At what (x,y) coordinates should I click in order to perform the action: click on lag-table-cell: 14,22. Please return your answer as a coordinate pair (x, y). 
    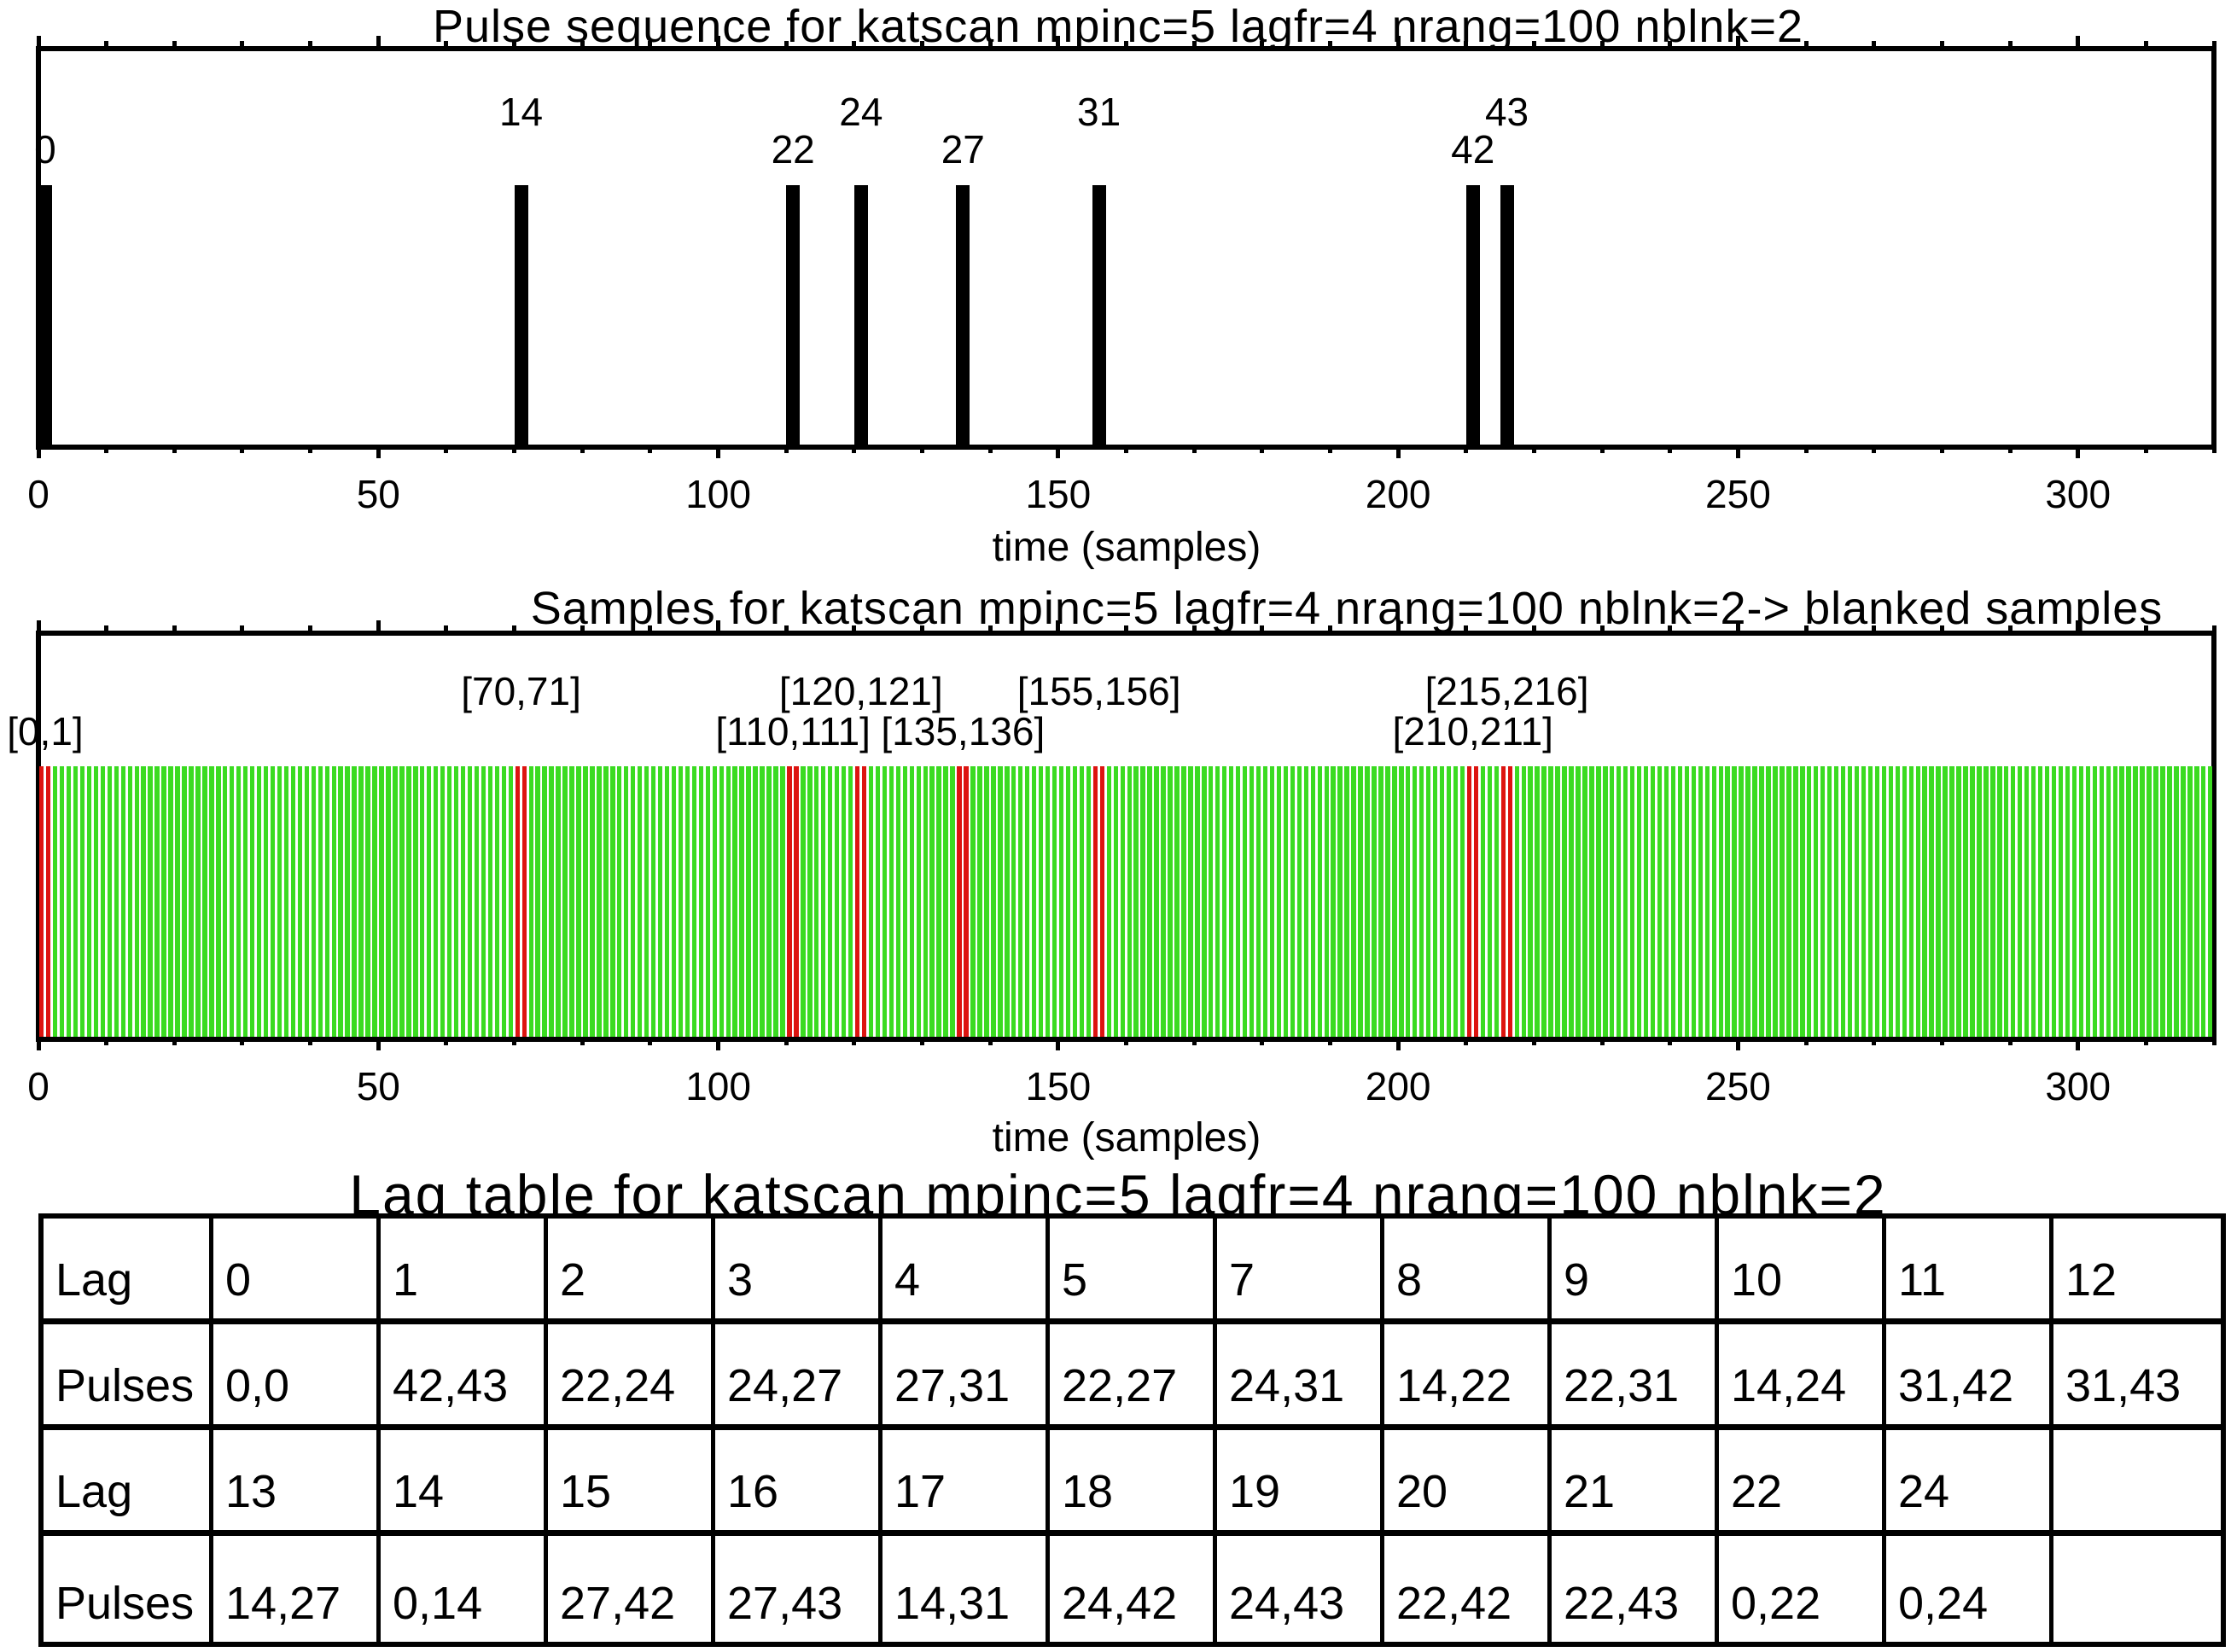
    Looking at the image, I should click on (1468, 1377).